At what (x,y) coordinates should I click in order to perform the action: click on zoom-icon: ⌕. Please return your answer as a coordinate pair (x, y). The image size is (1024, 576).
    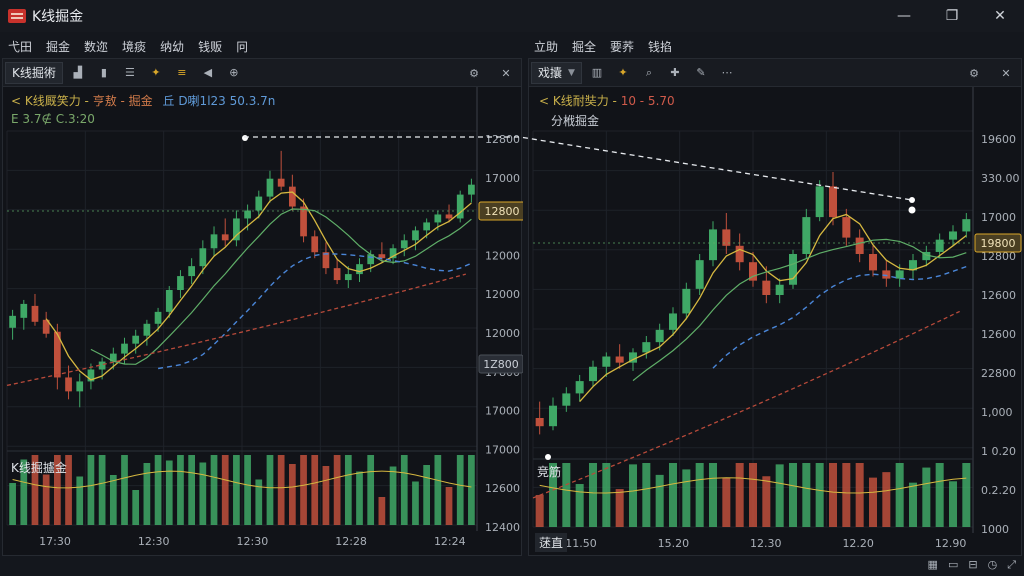
    Looking at the image, I should click on (649, 72).